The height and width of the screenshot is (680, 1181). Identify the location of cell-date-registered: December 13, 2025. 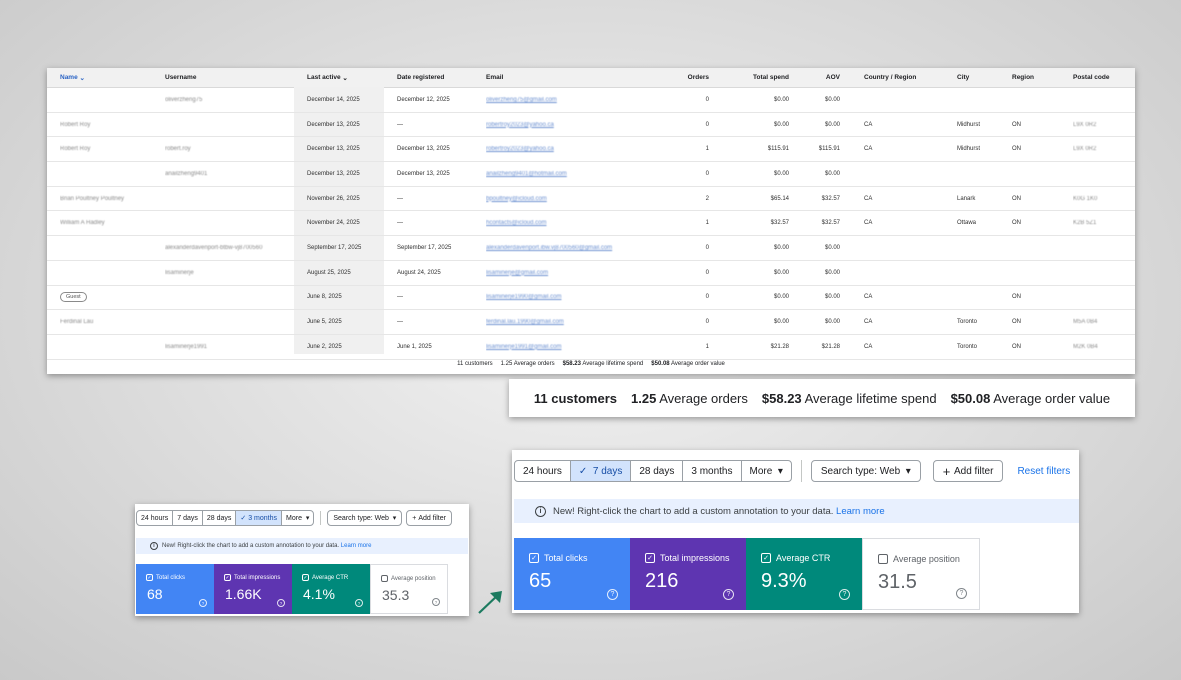
(423, 173).